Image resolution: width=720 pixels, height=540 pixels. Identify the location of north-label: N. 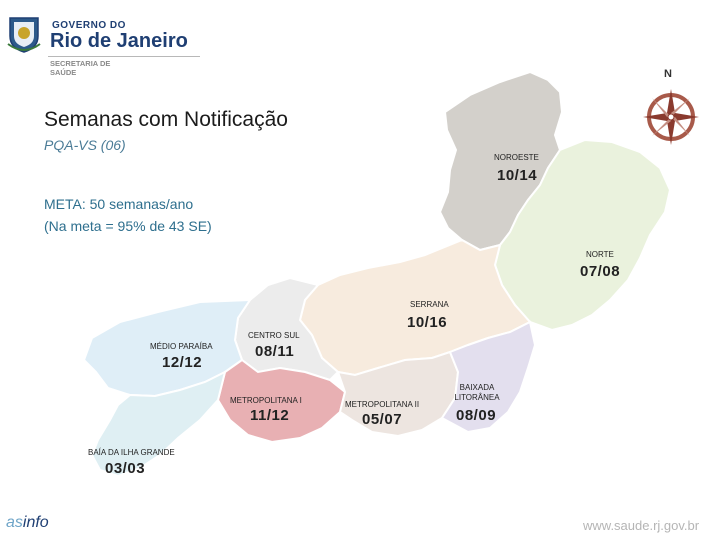
(668, 74).